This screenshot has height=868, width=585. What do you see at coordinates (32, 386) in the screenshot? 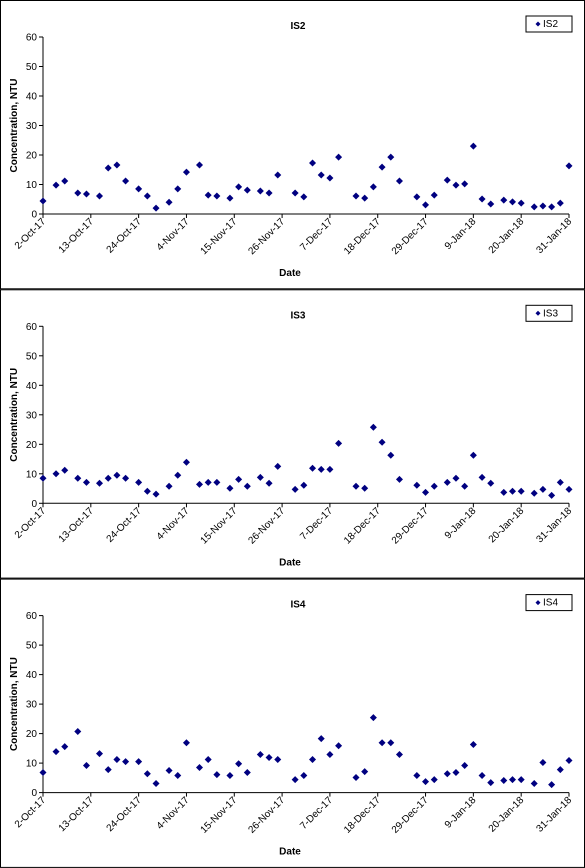
I see `y-tick-label: 40` at bounding box center [32, 386].